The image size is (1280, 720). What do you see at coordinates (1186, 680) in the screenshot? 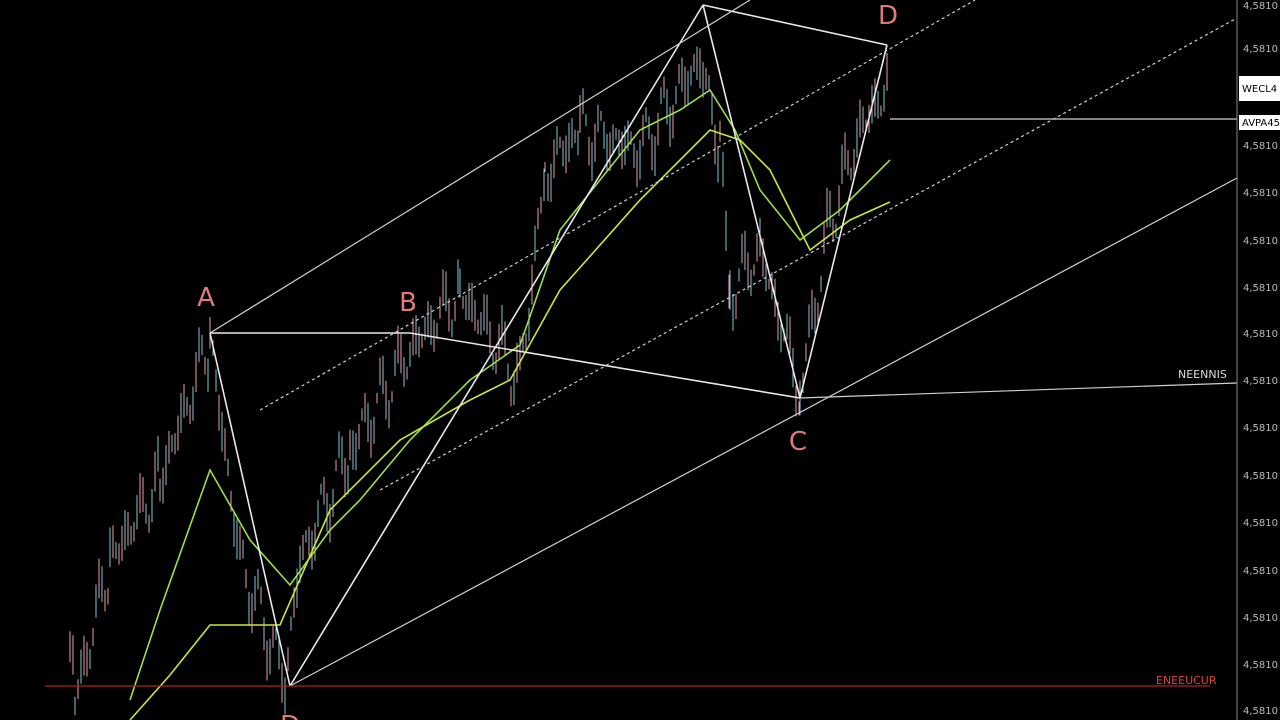
I see `support-annotation: ENEEUCUR` at bounding box center [1186, 680].